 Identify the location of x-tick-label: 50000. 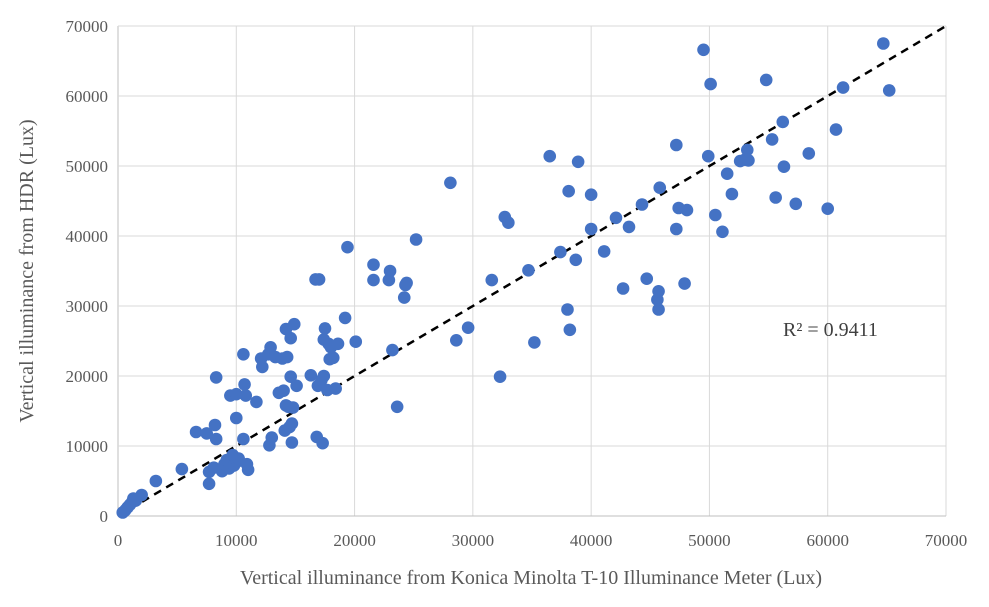
(709, 540).